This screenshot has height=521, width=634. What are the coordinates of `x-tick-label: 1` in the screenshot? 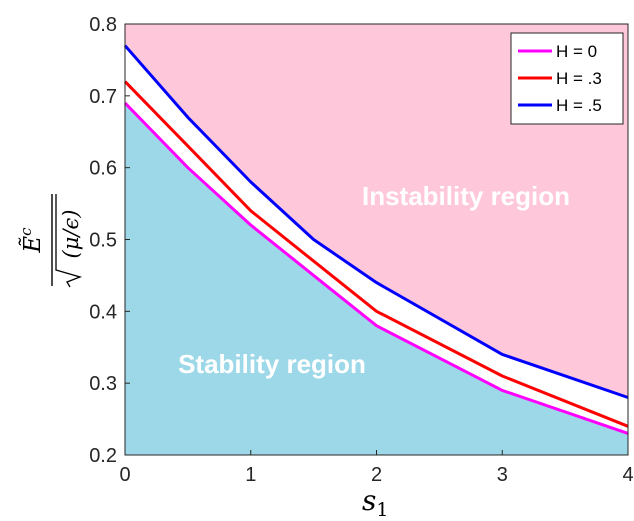 It's located at (250, 475).